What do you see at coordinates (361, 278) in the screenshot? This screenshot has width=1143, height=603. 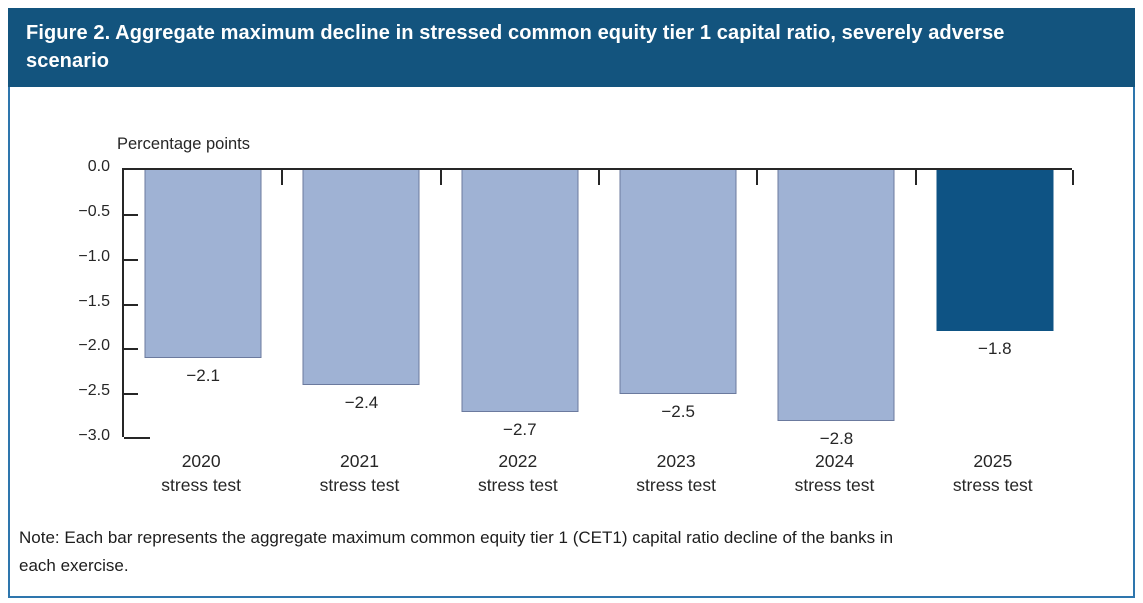 I see `bar-2021` at bounding box center [361, 278].